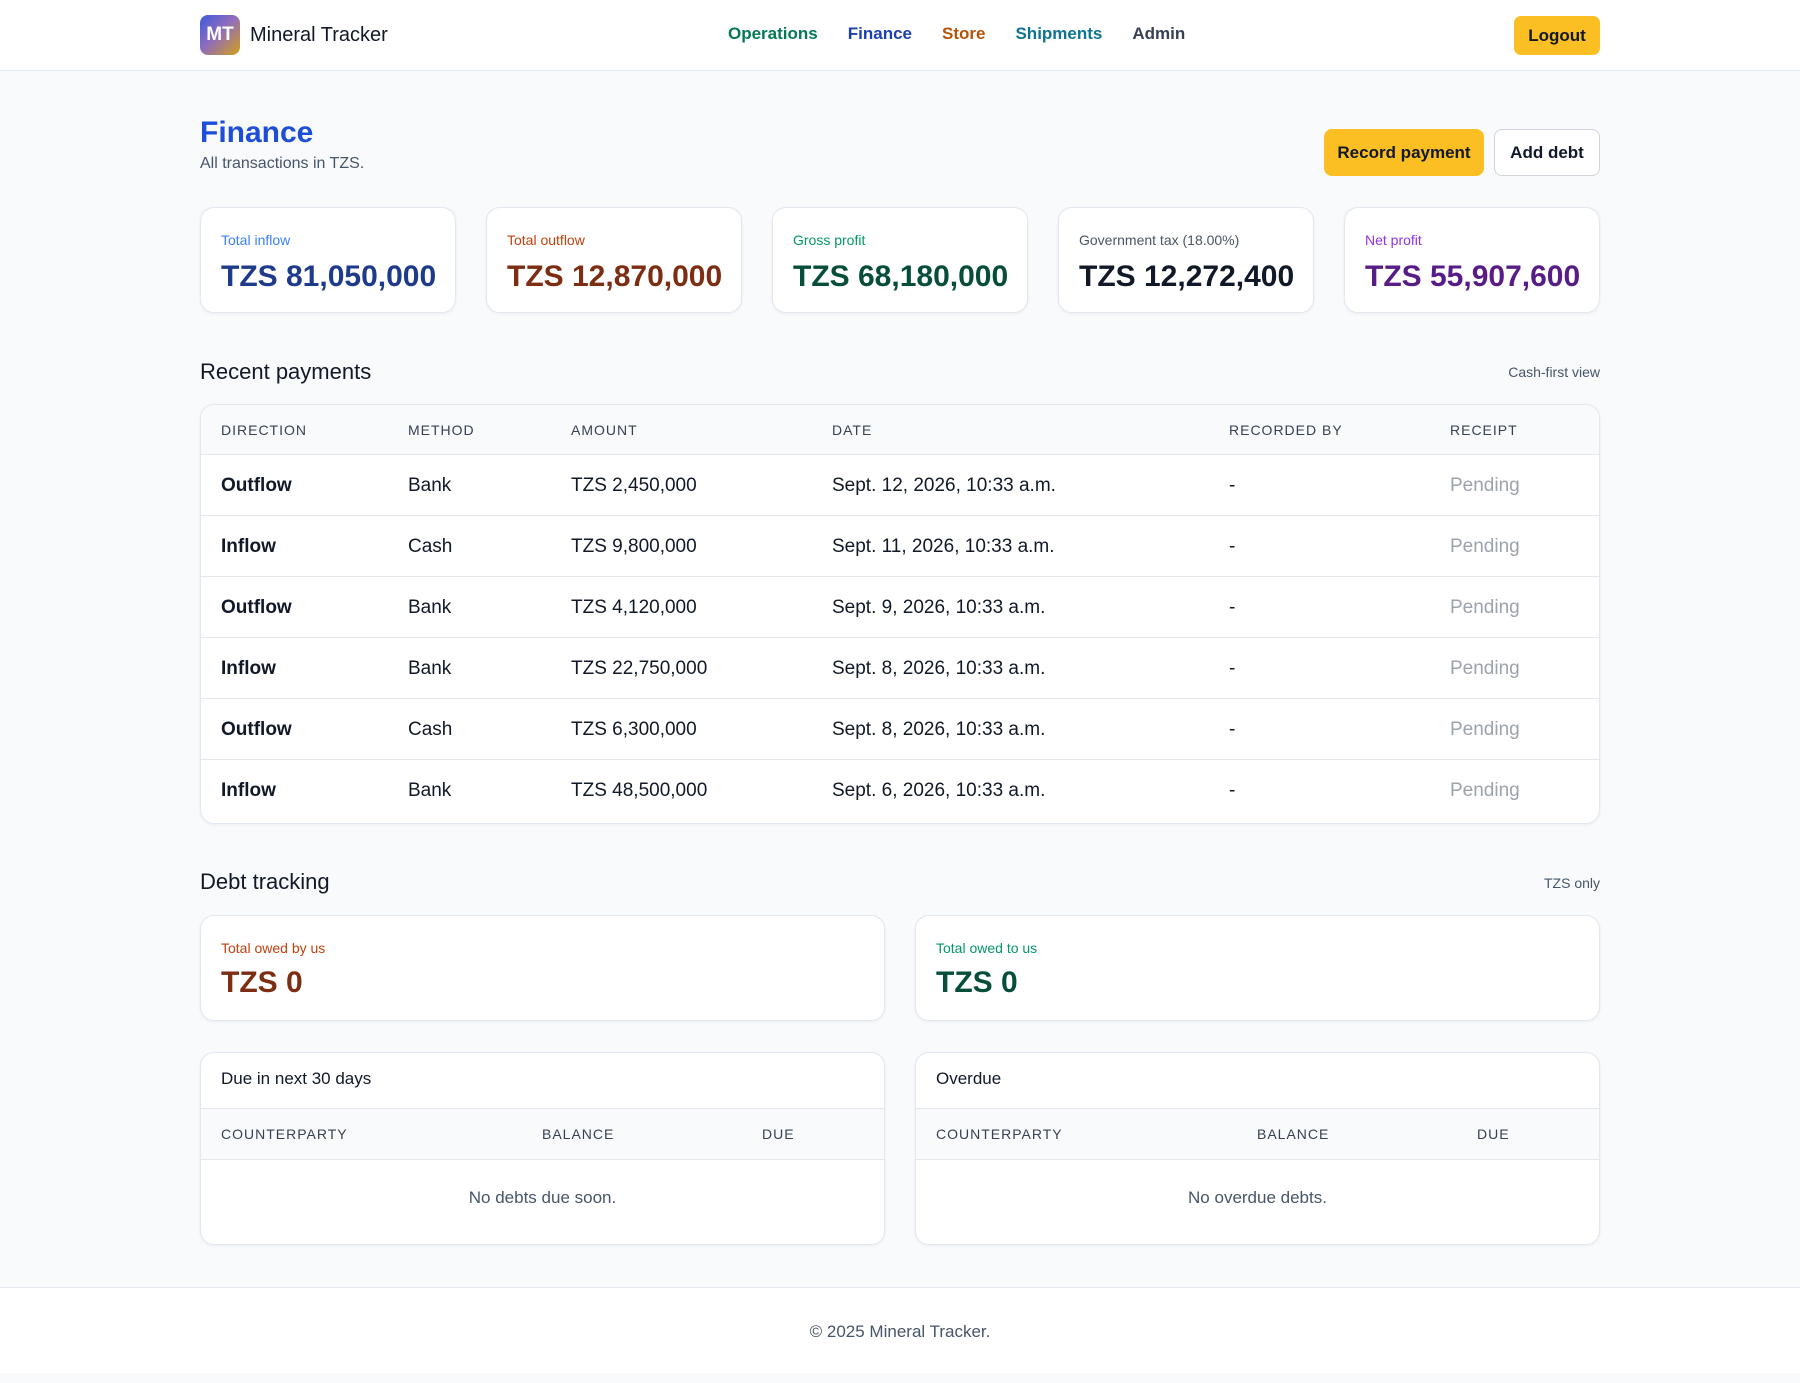  I want to click on page-title: Finance, so click(257, 132).